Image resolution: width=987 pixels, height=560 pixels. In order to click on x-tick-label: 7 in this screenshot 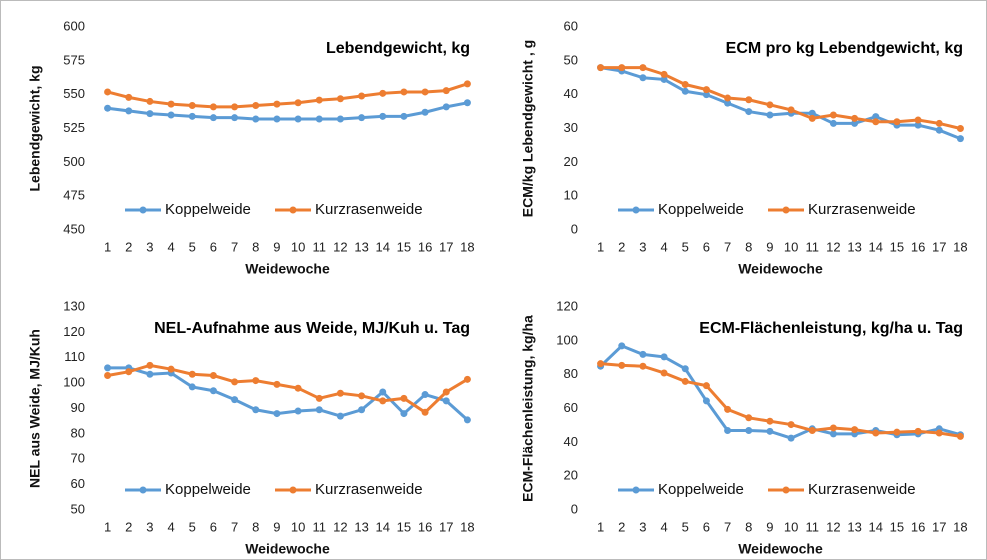, I will do `click(234, 526)`.